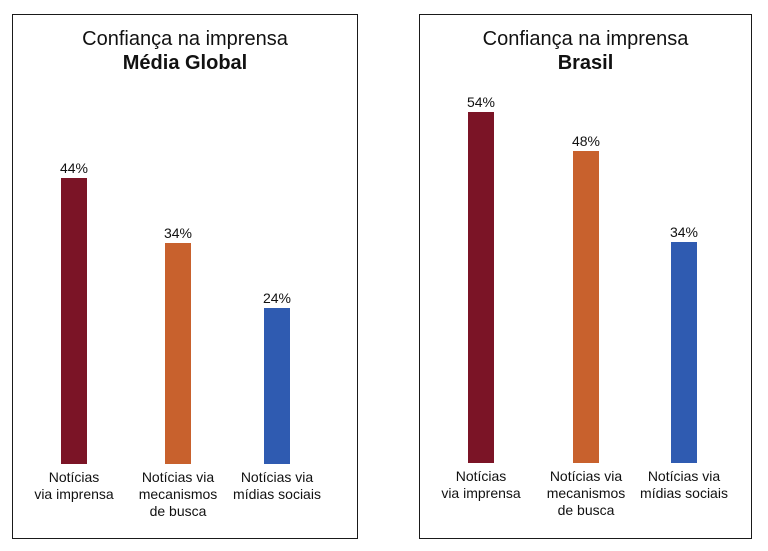  What do you see at coordinates (586, 141) in the screenshot?
I see `data-label: 48%` at bounding box center [586, 141].